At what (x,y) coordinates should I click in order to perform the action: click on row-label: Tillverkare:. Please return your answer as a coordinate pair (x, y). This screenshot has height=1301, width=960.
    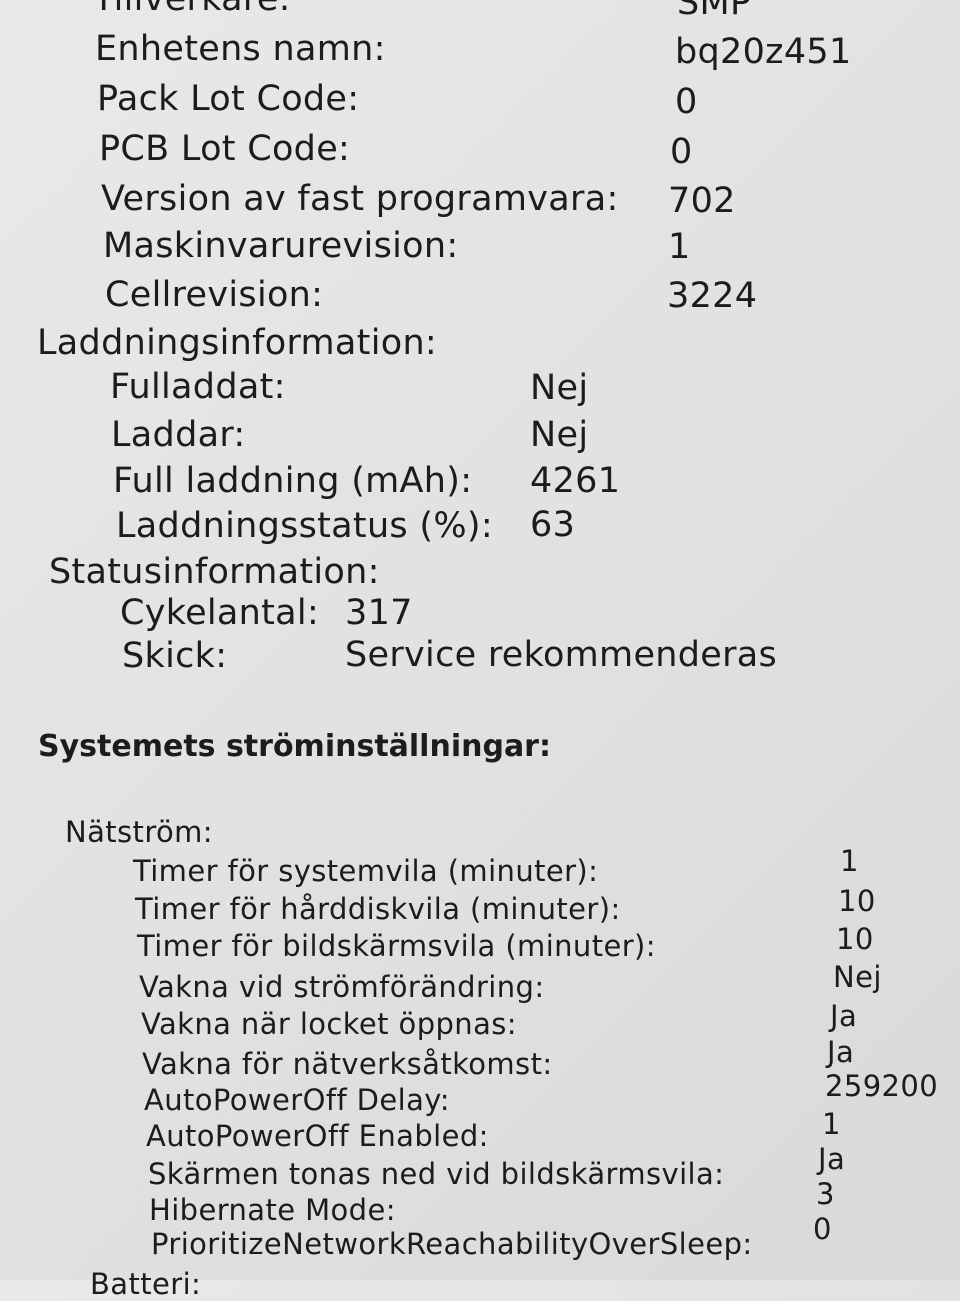
    Looking at the image, I should click on (192, 8).